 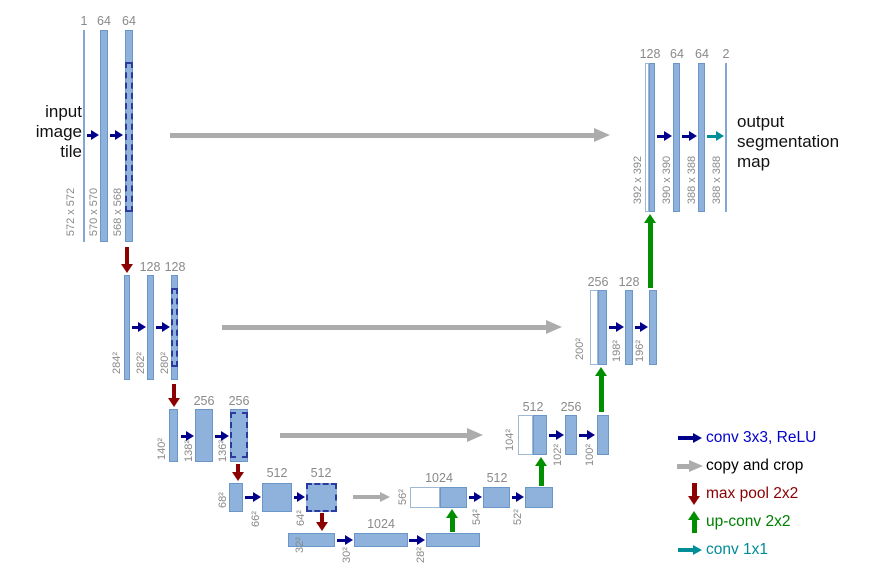 I want to click on legend-item: conv 3x3, ReLU, so click(x=746, y=438).